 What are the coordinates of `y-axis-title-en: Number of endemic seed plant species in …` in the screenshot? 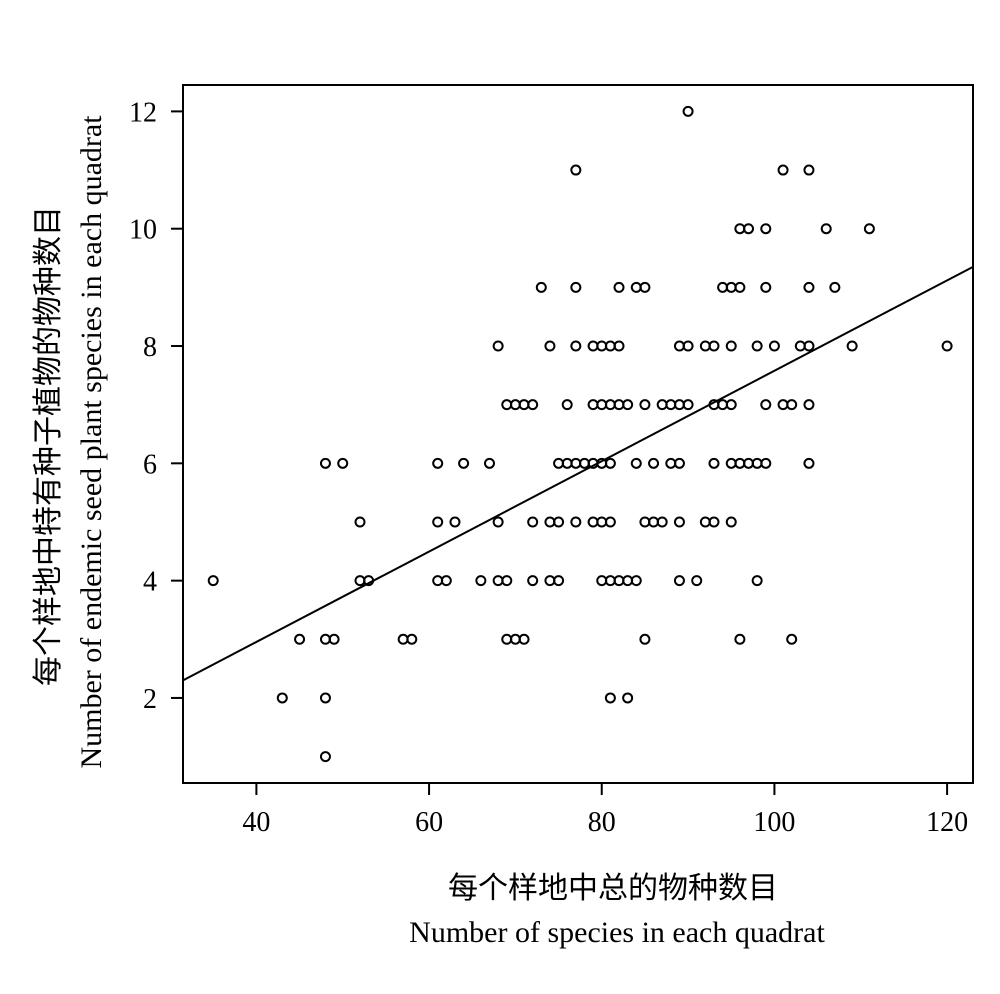 It's located at (91, 442).